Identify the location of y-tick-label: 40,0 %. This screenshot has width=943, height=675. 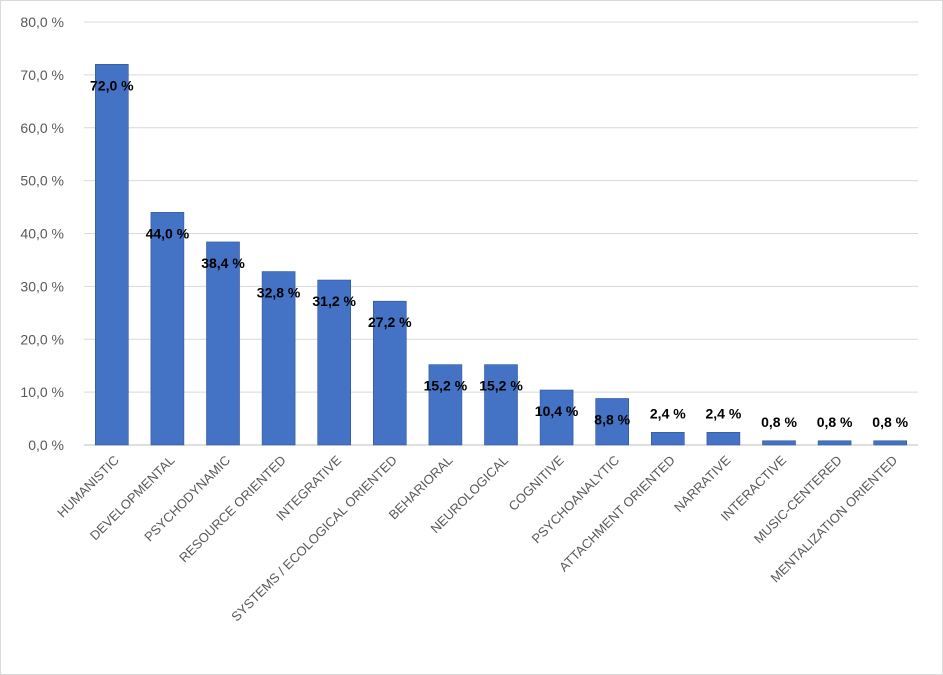
(42, 234).